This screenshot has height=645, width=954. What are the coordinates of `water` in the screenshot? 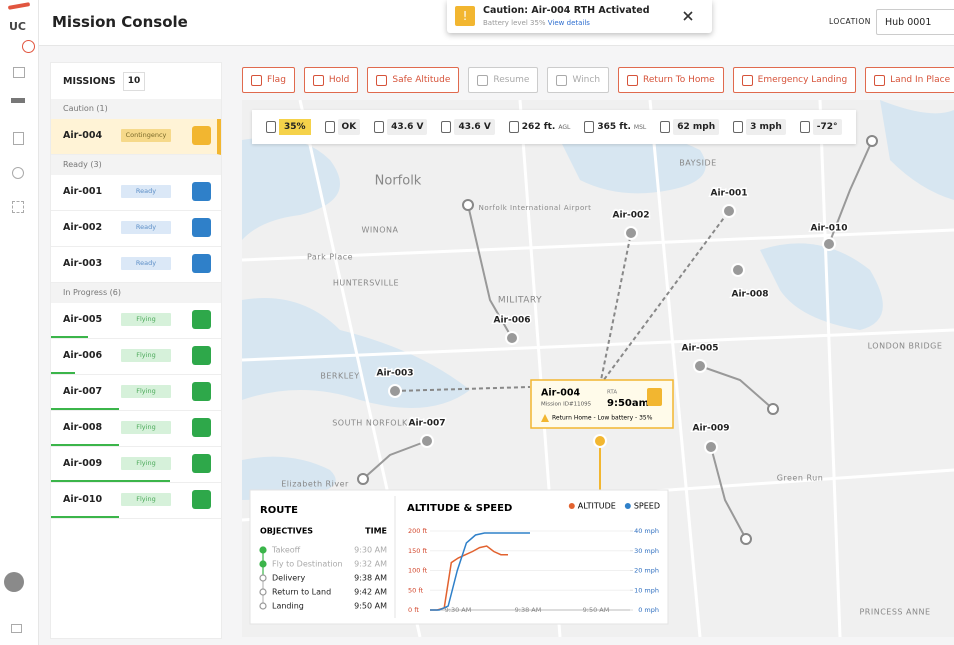 It's located at (821, 286).